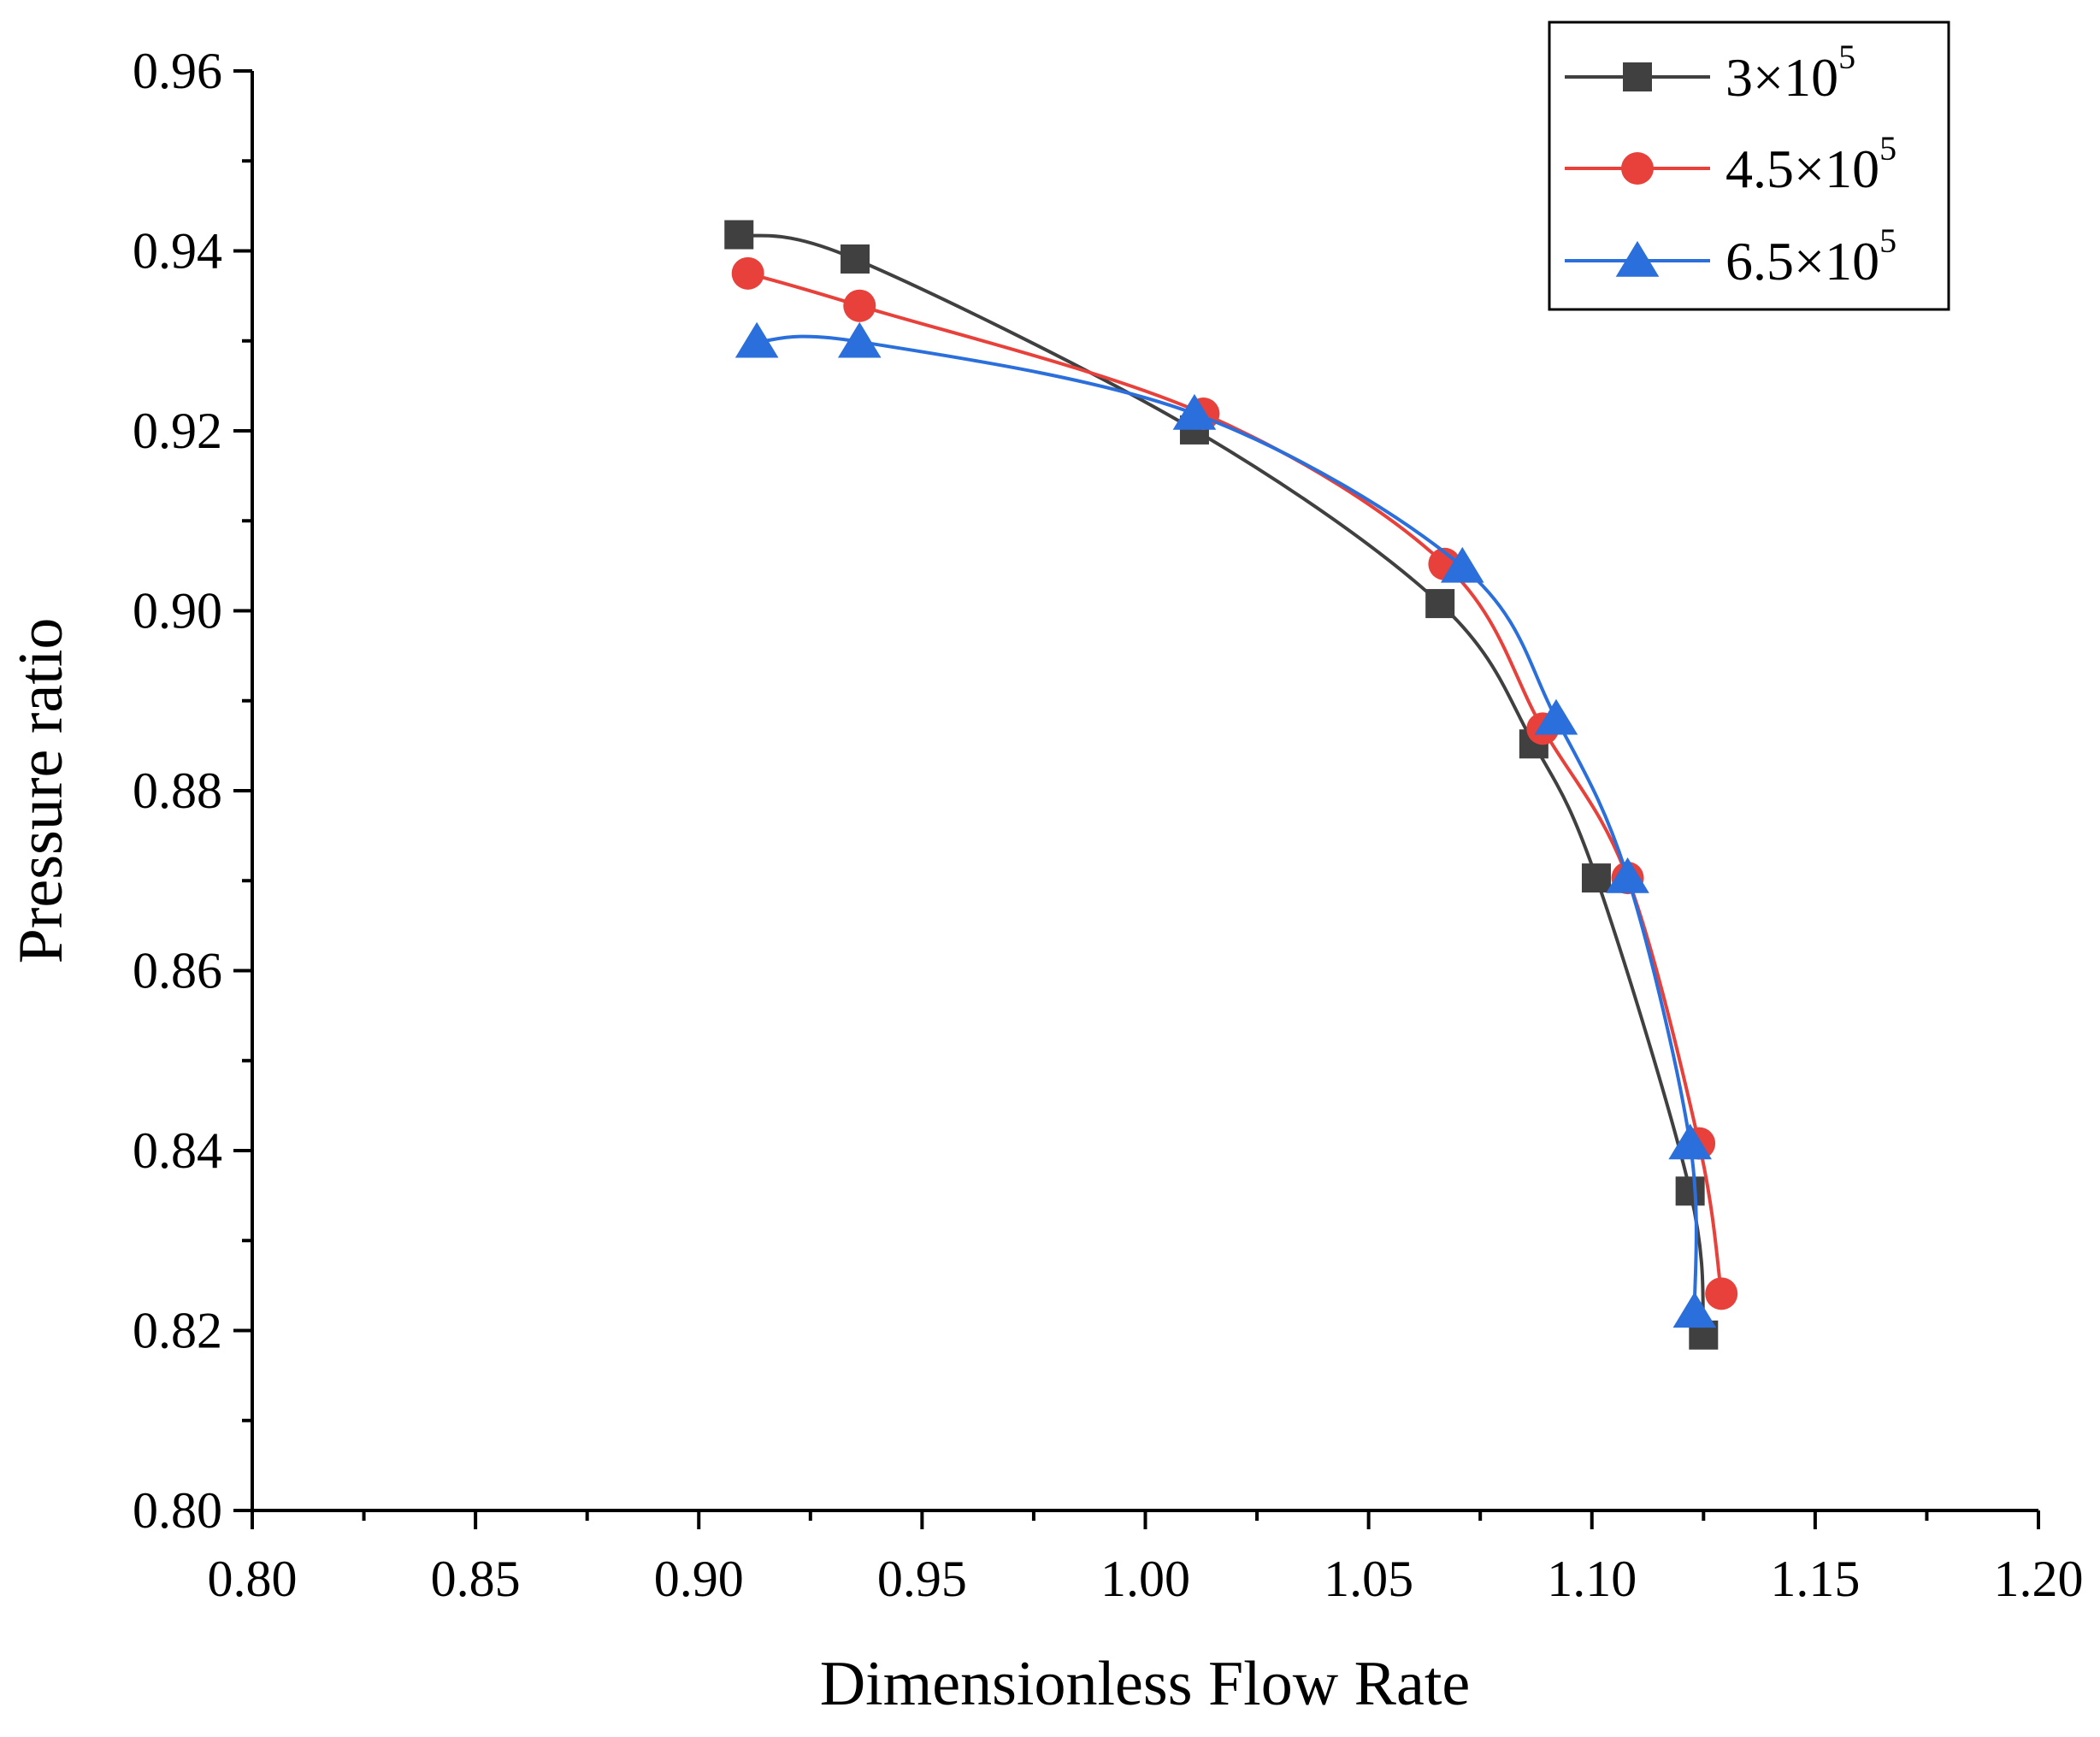 The image size is (2100, 1737). Describe the element at coordinates (1369, 1579) in the screenshot. I see `x-tick-label: 1.05` at that location.